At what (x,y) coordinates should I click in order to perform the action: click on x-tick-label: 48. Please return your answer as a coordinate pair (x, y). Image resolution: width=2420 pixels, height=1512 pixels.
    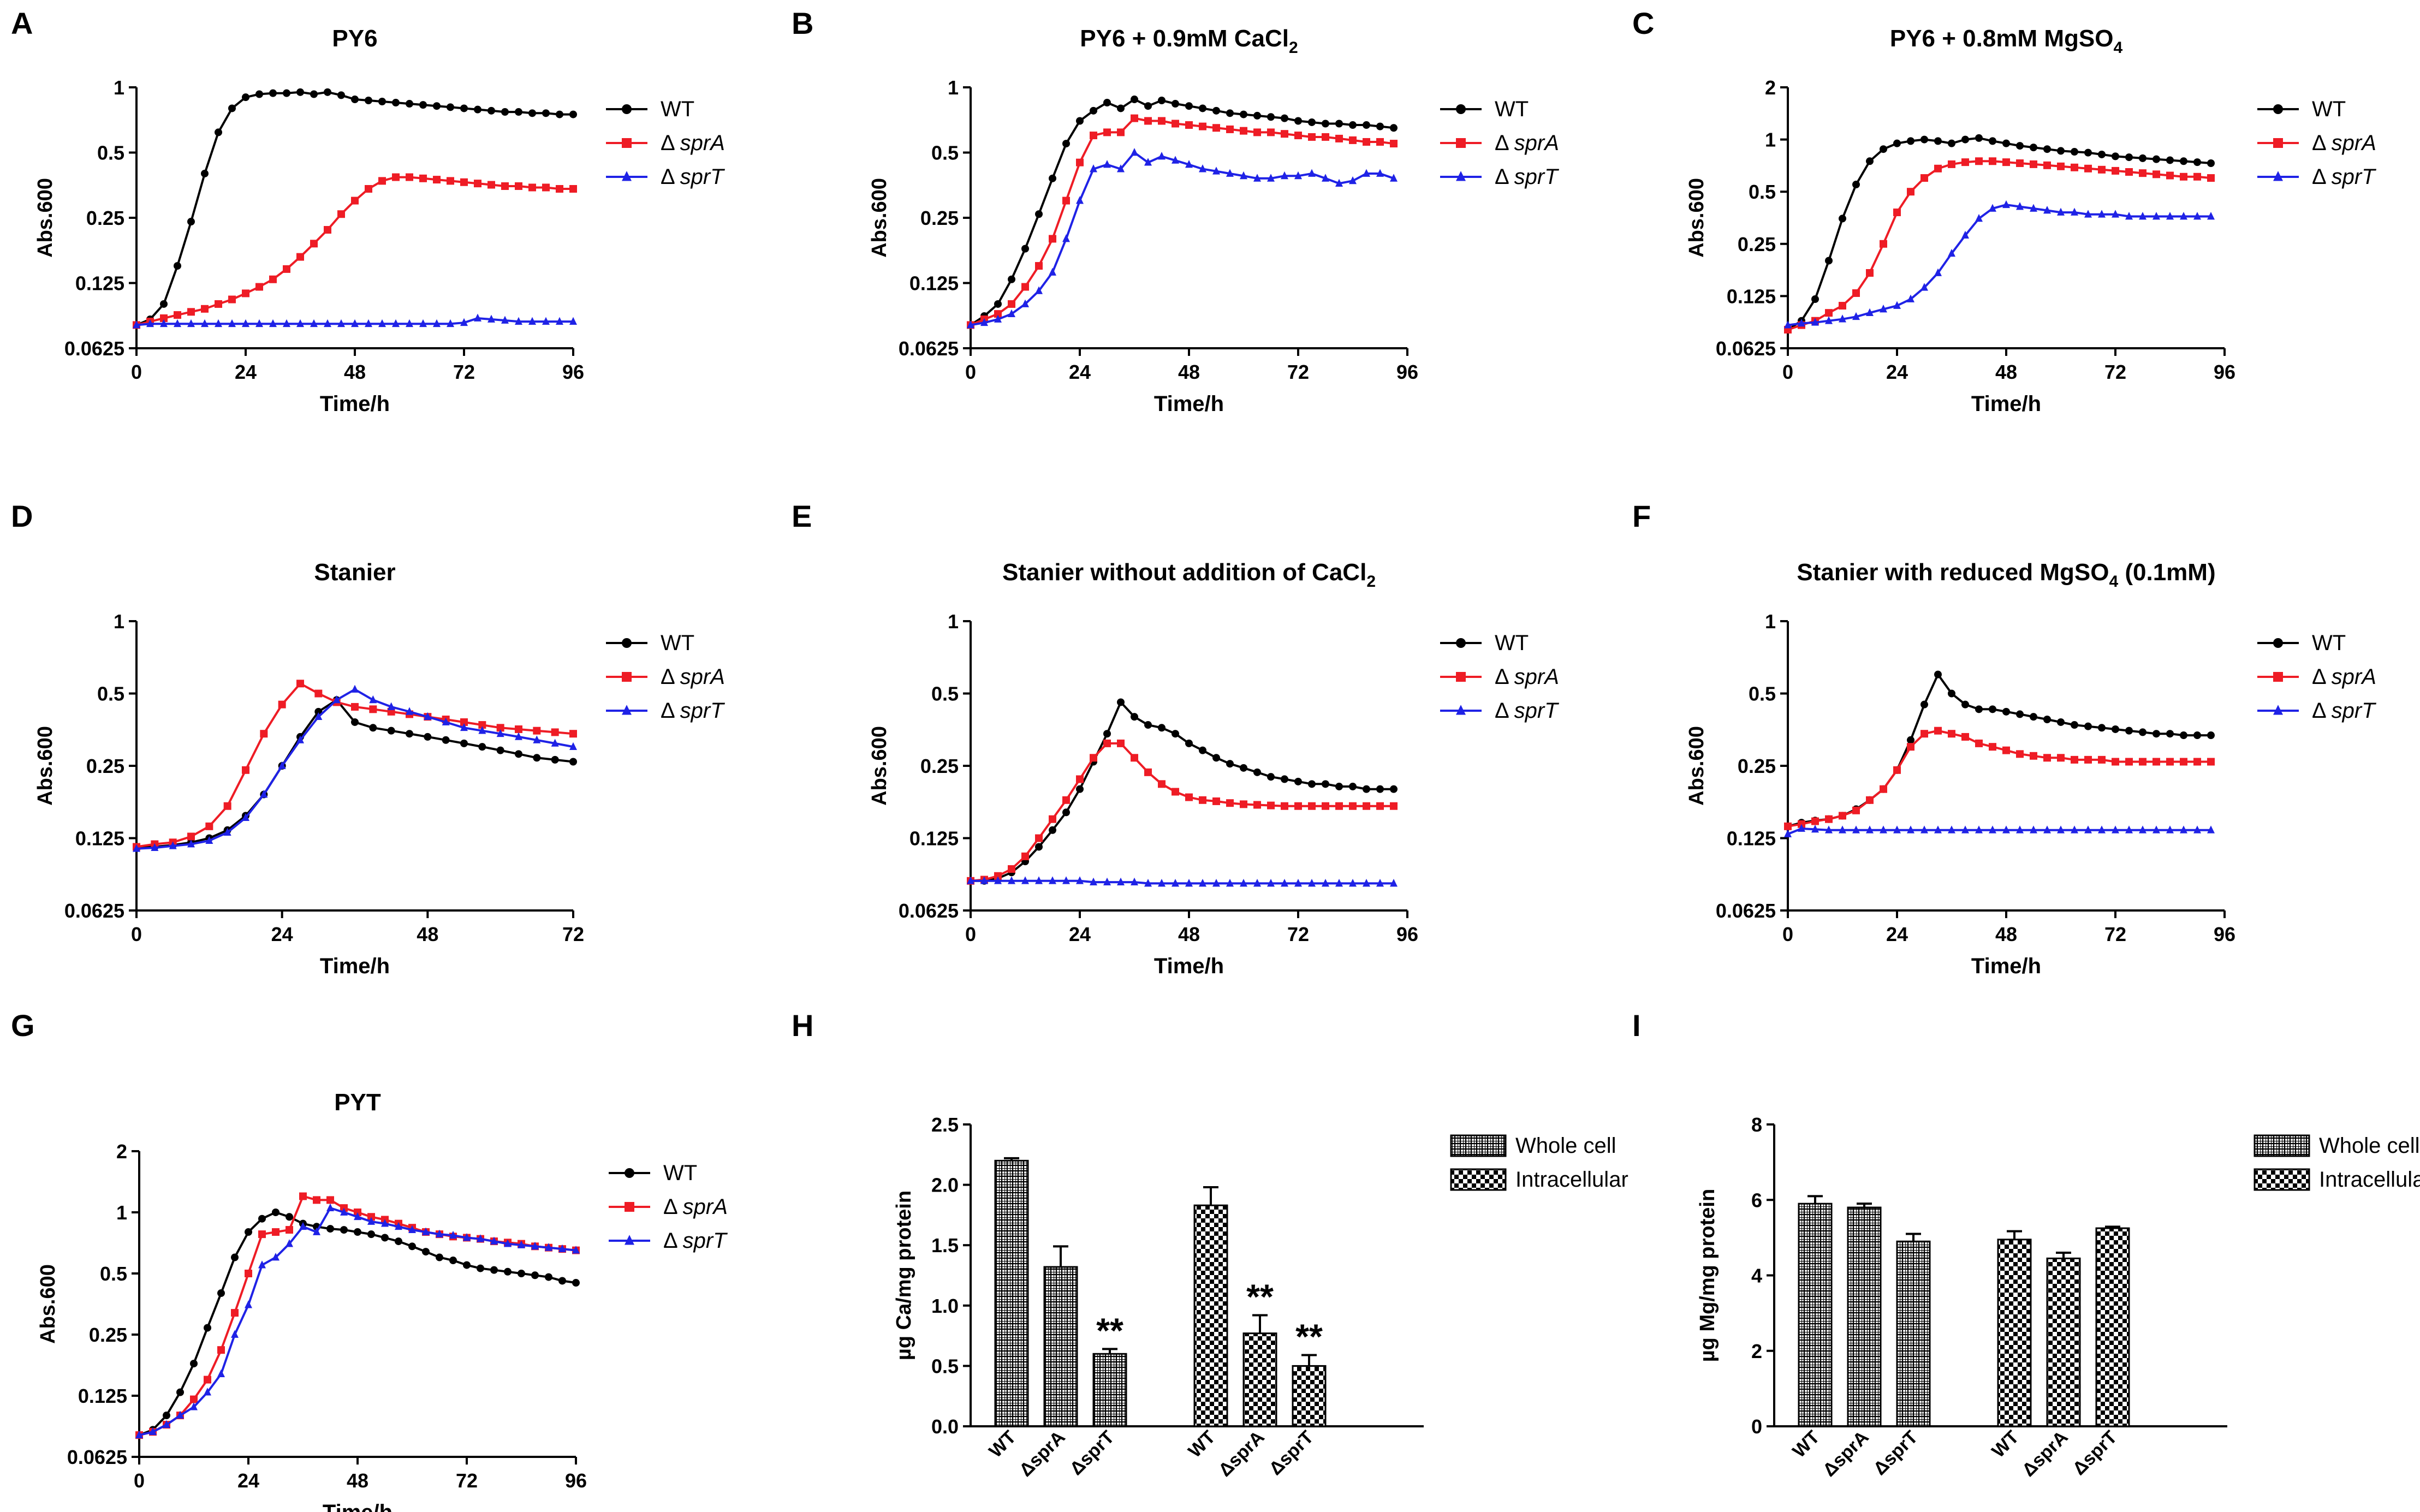
    Looking at the image, I should click on (1189, 934).